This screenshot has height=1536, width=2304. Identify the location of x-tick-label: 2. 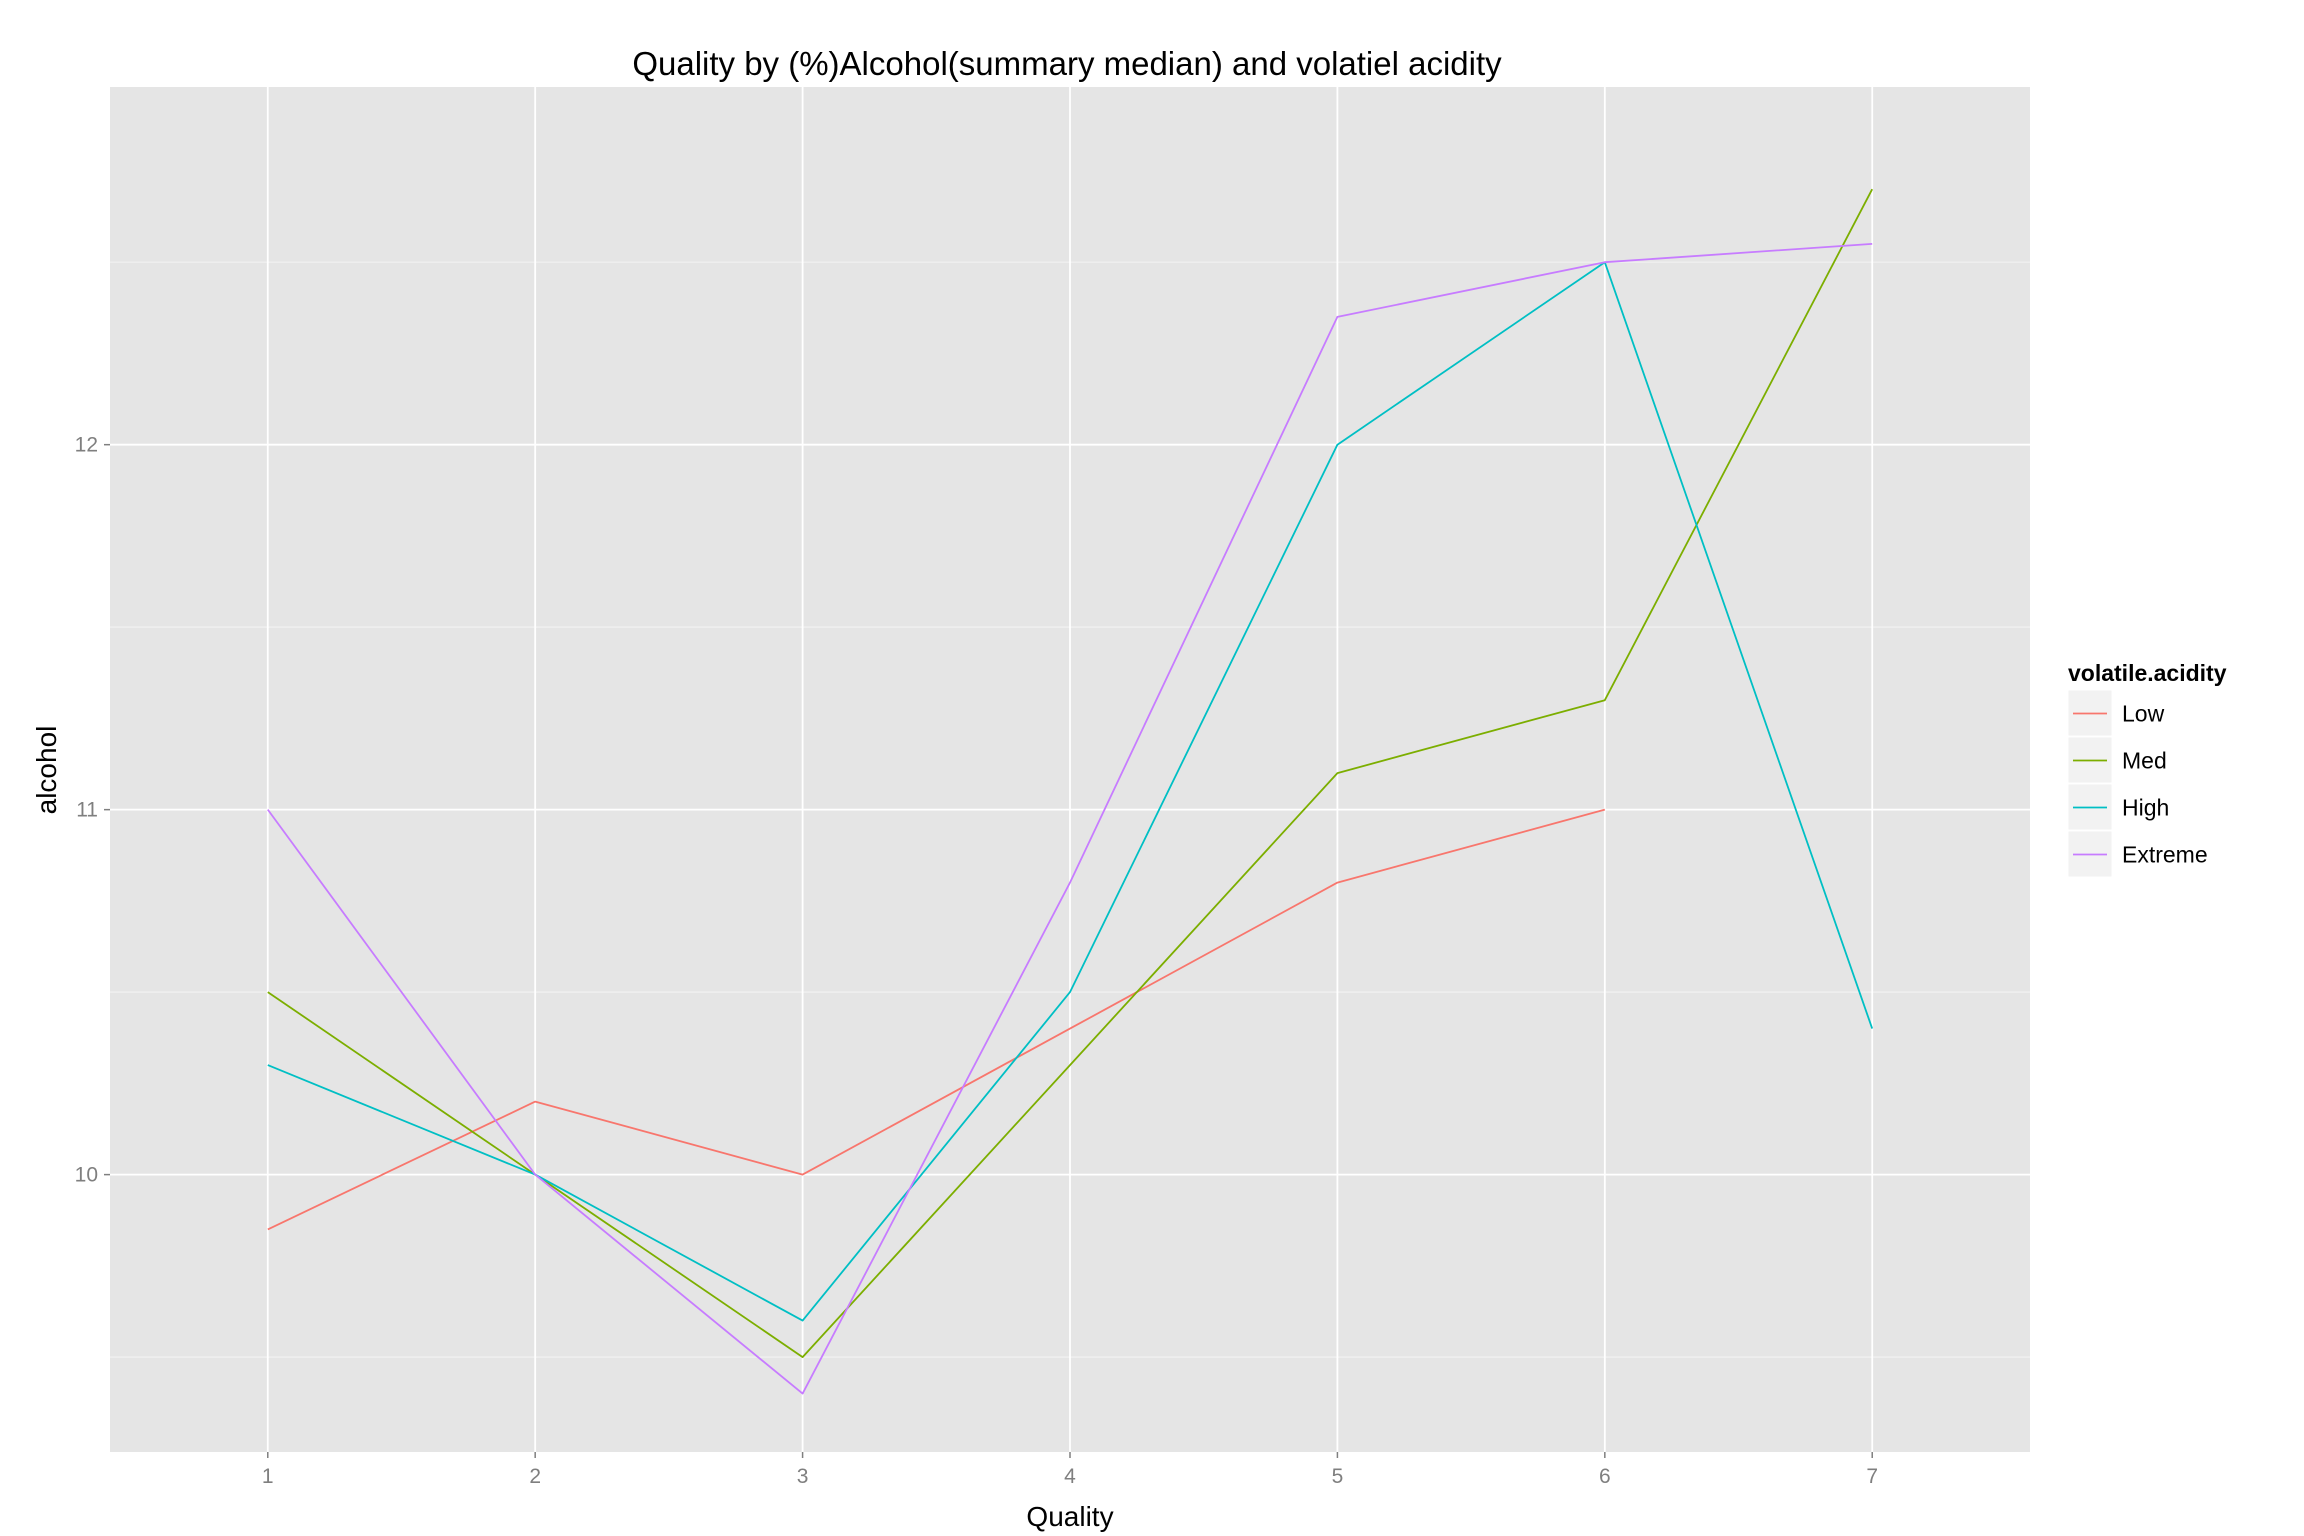
(535, 1476).